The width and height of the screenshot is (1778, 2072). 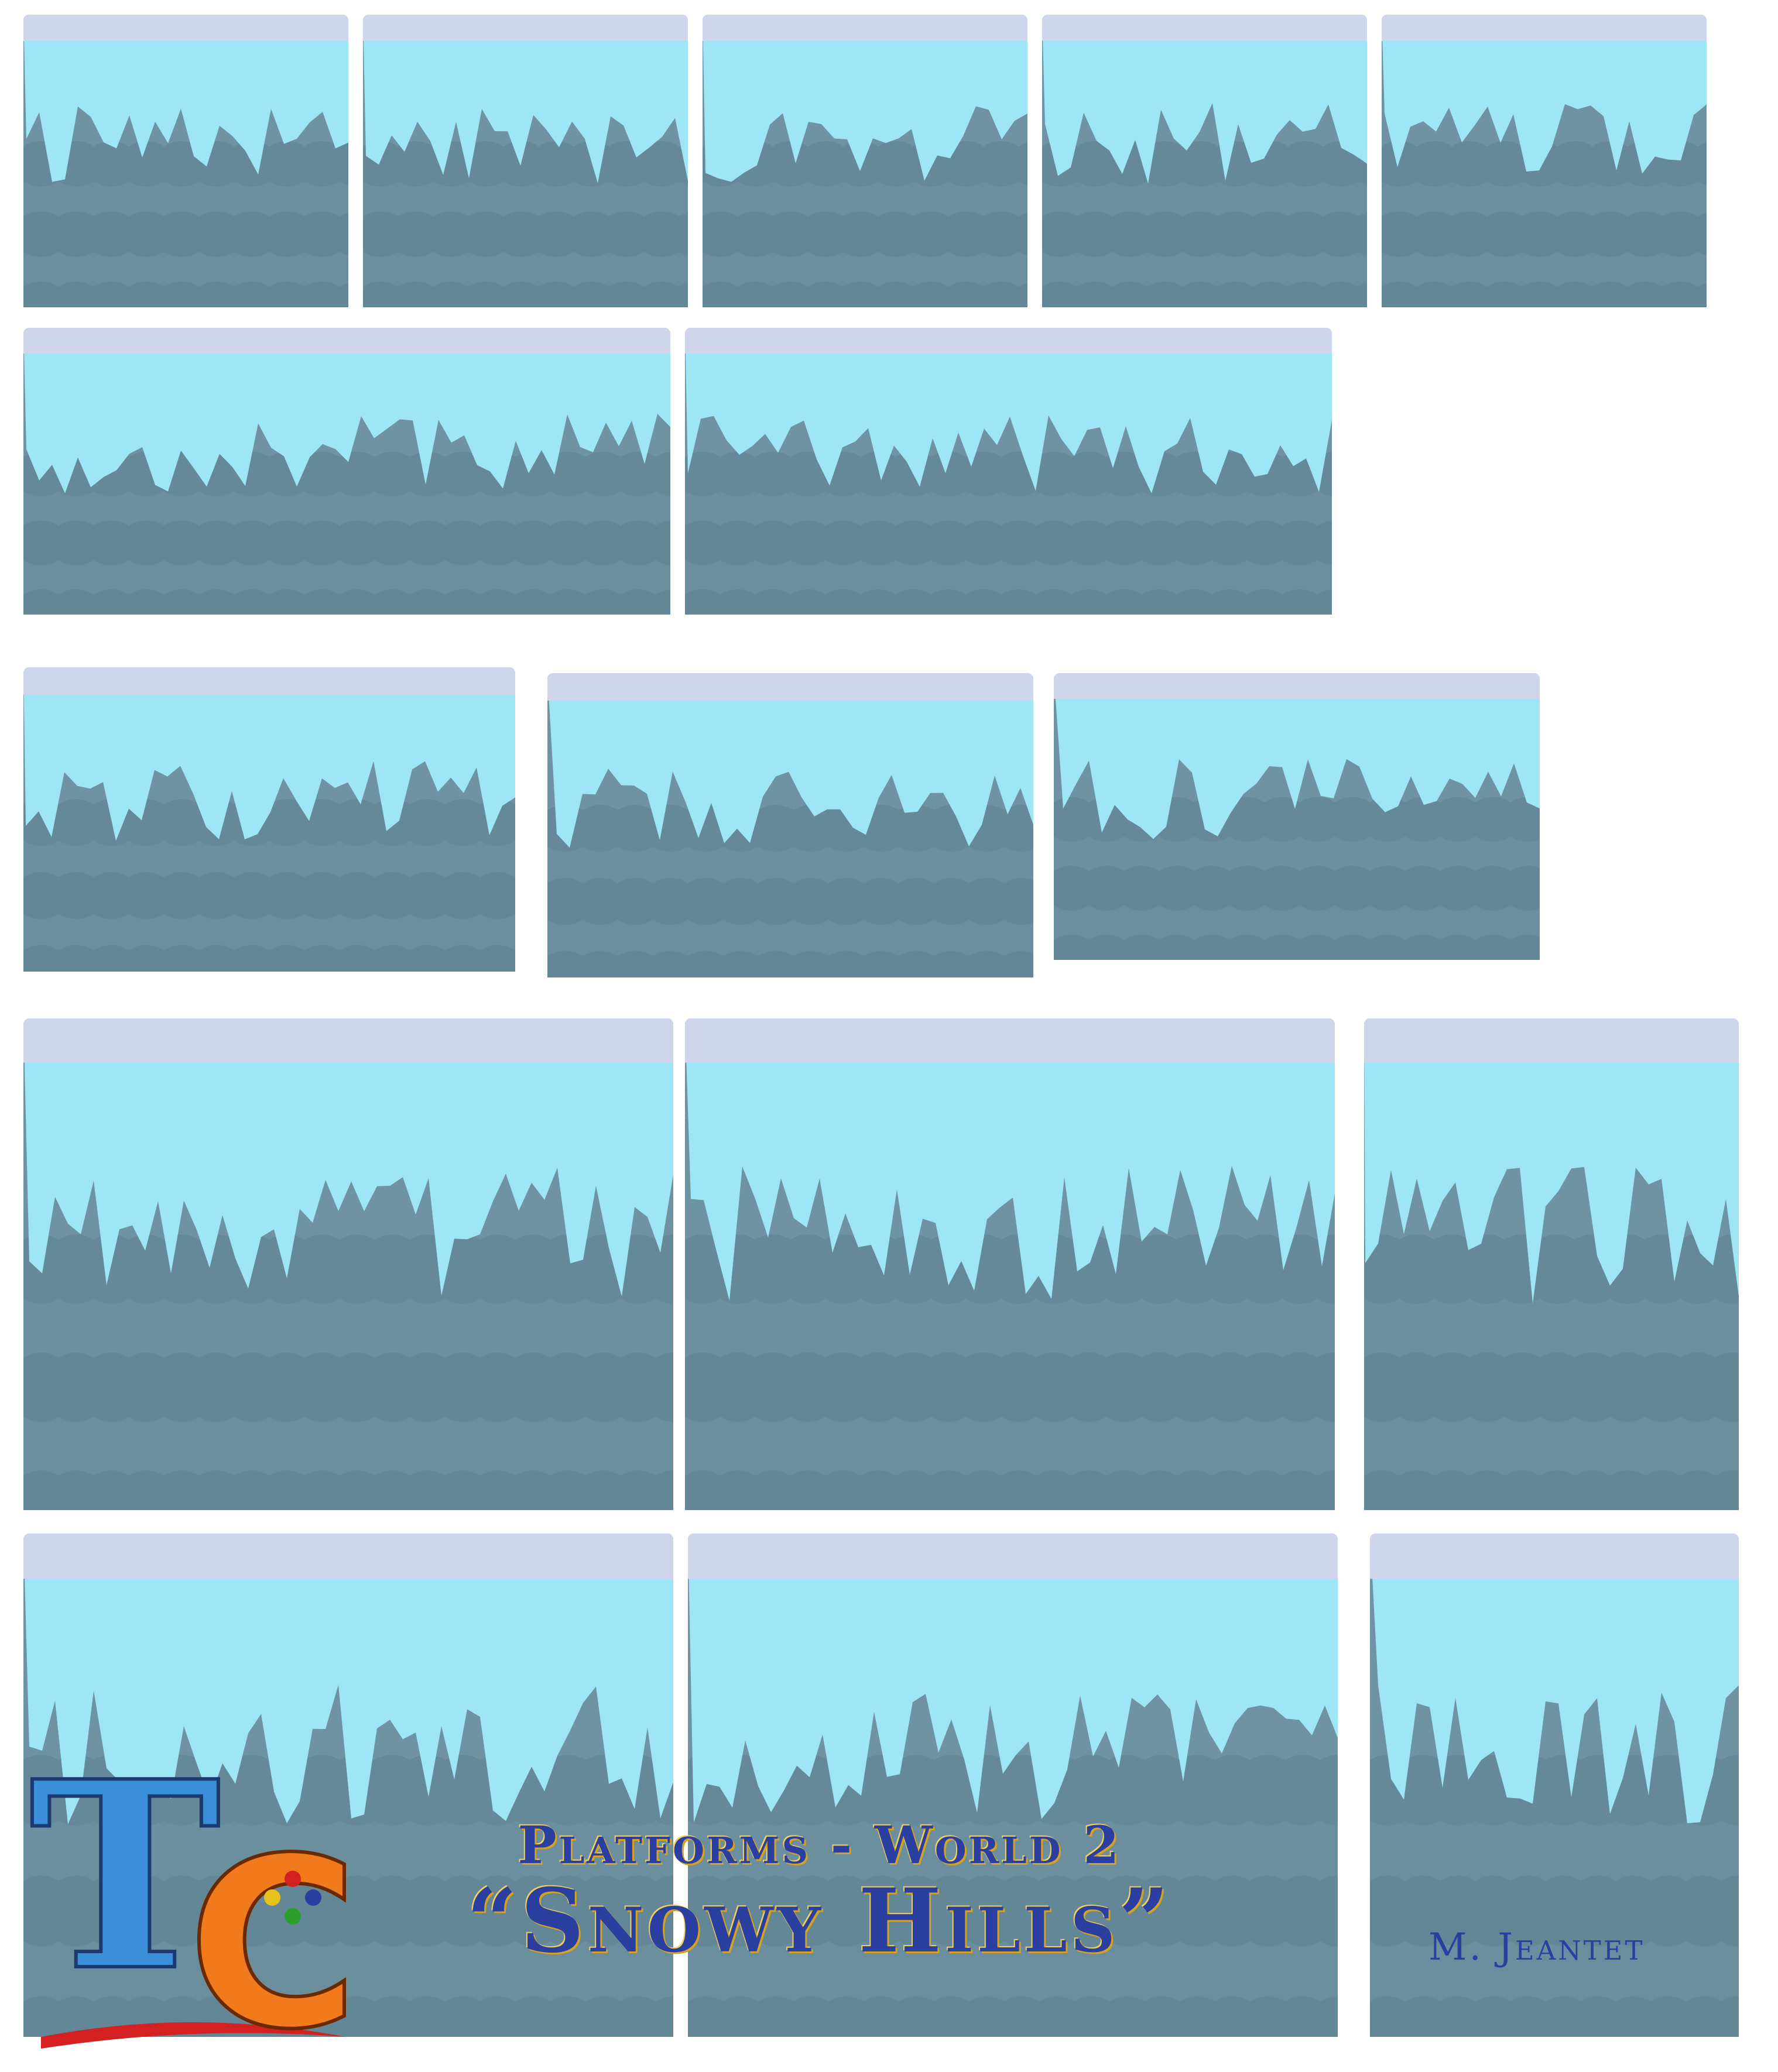 I want to click on logo-dot-blue, so click(x=313, y=1898).